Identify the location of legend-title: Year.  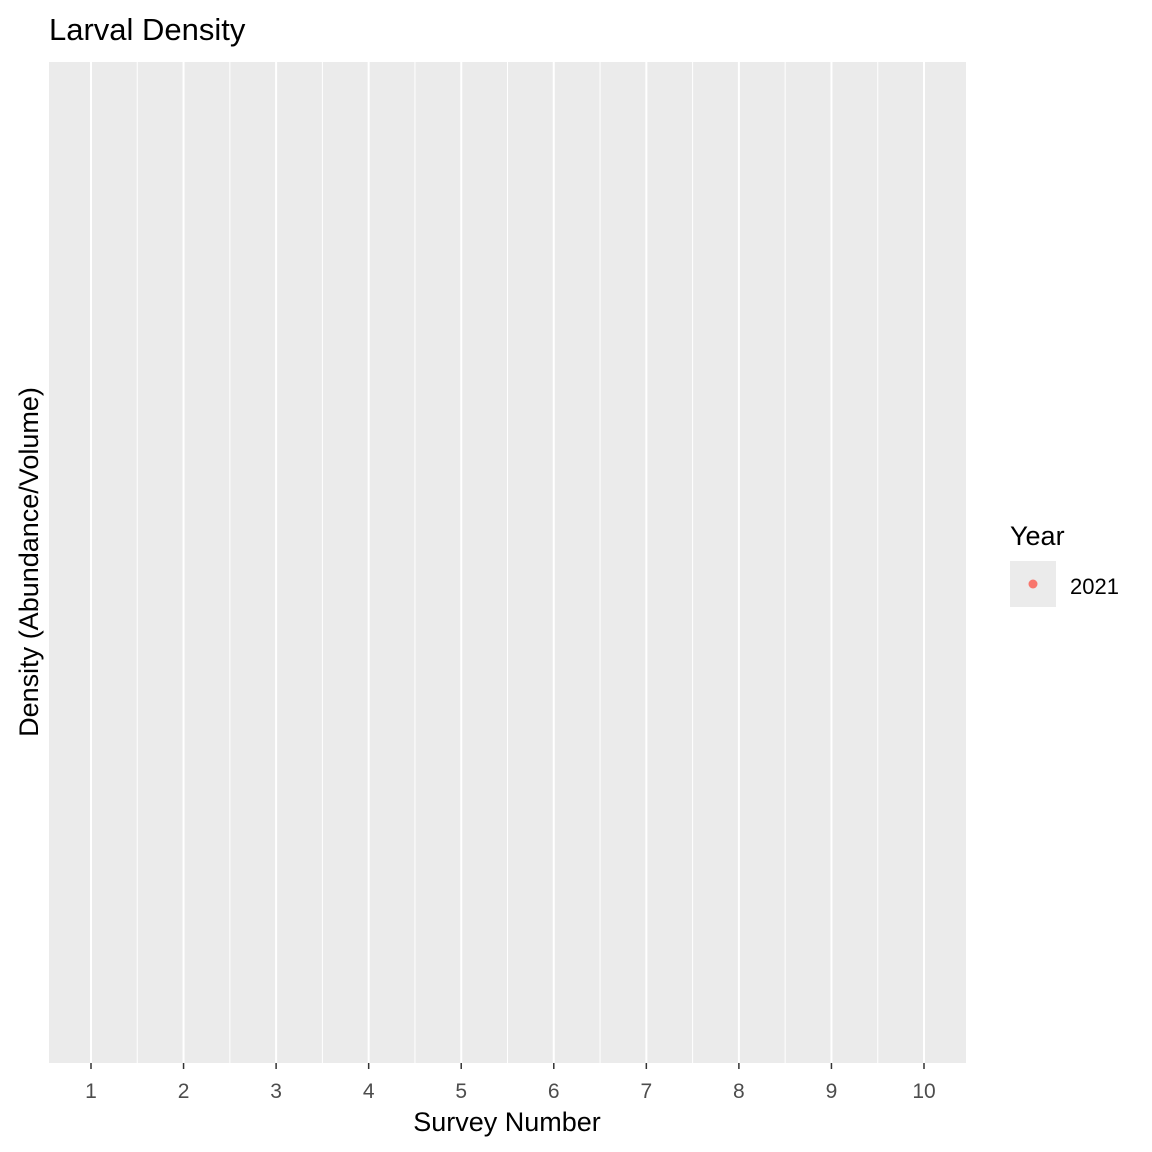
(1037, 536).